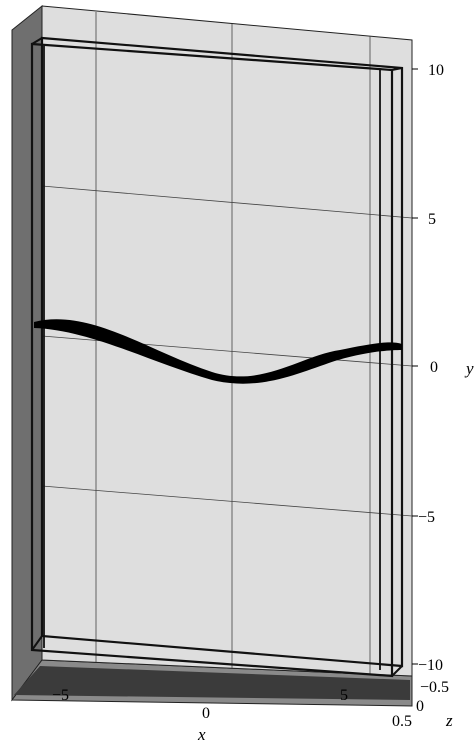  I want to click on z-axis-label: z, so click(449, 720).